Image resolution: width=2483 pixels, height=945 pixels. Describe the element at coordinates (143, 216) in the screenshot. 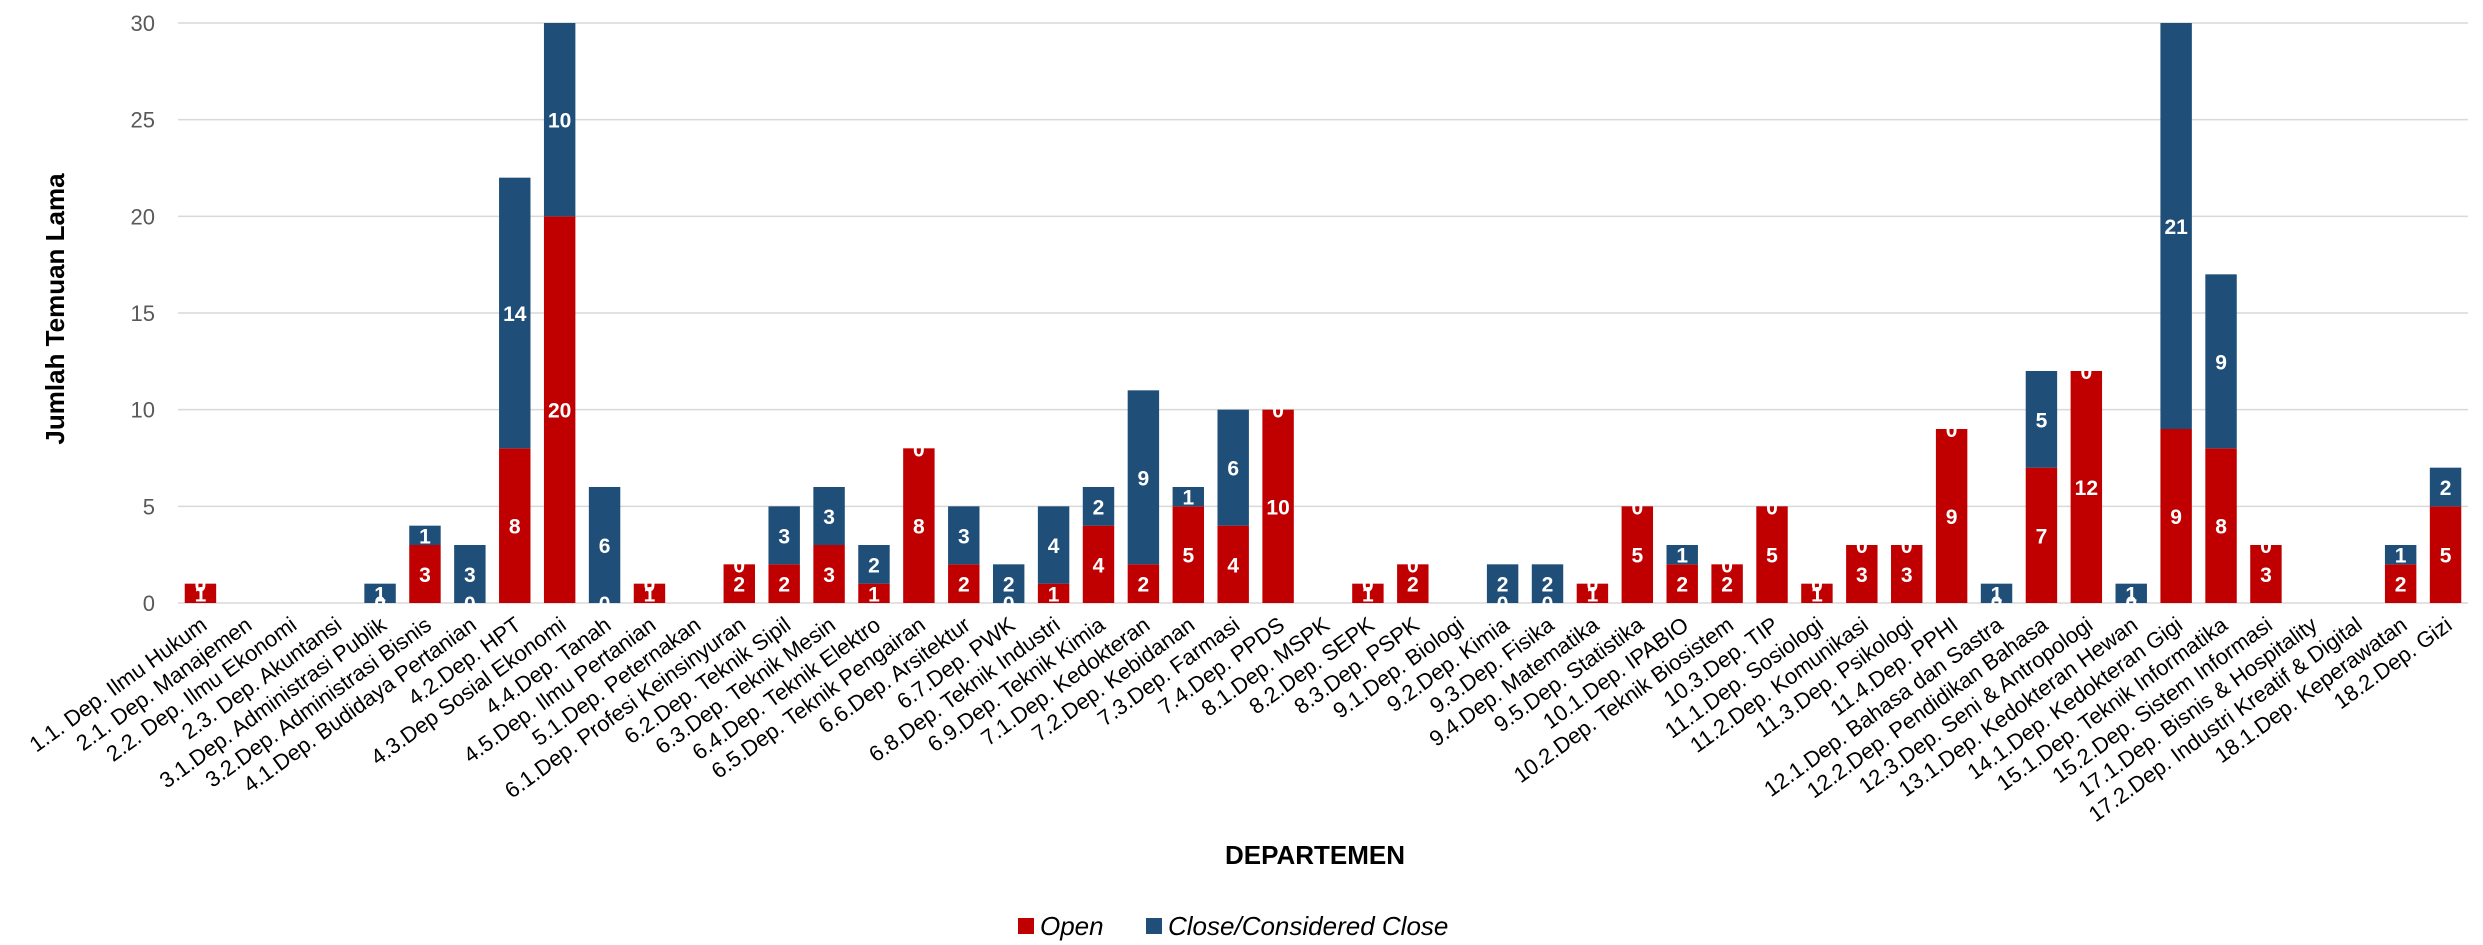

I see `y-tick-label: 20` at that location.